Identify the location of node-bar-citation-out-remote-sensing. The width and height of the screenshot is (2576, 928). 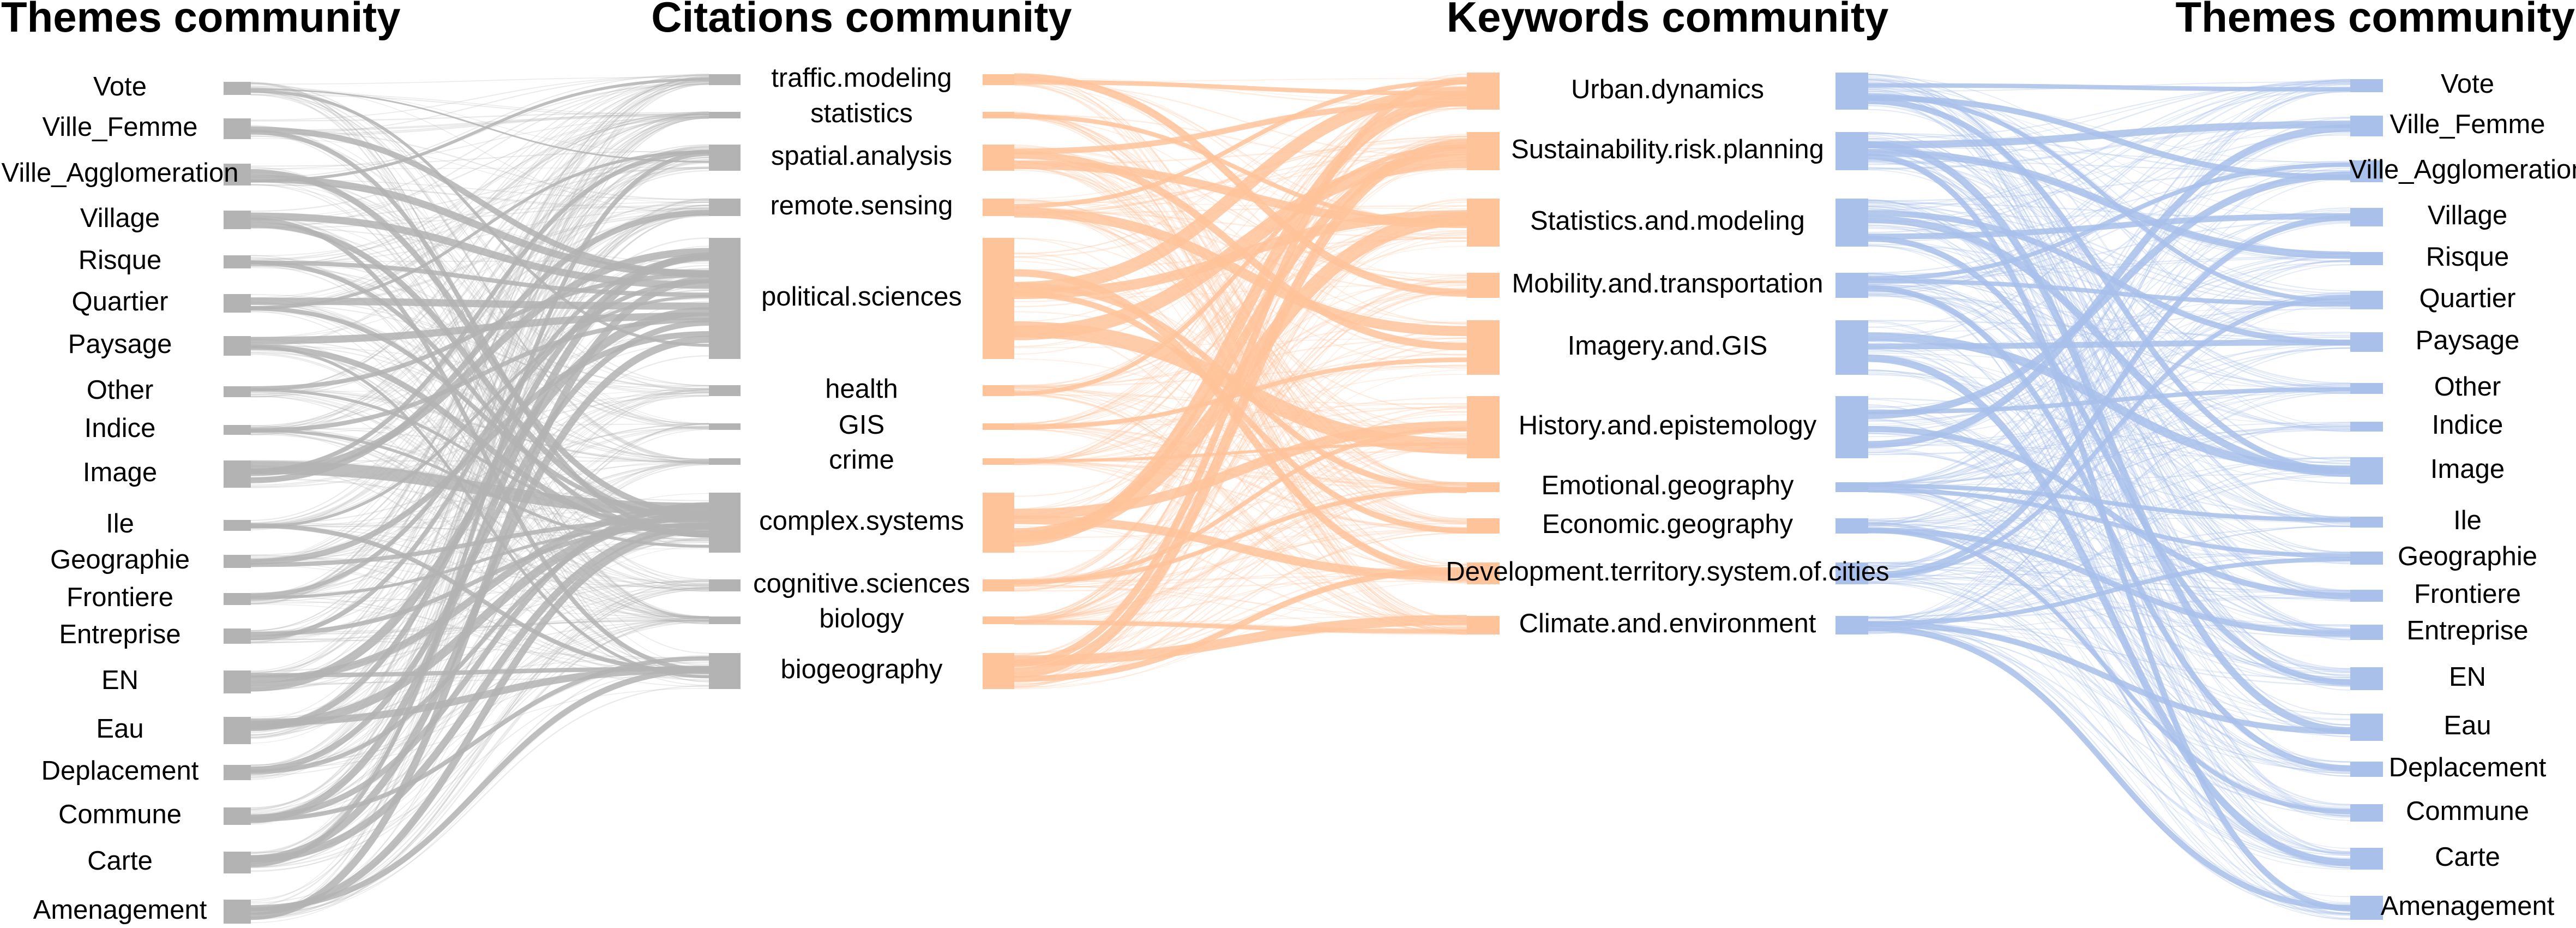
(998, 207).